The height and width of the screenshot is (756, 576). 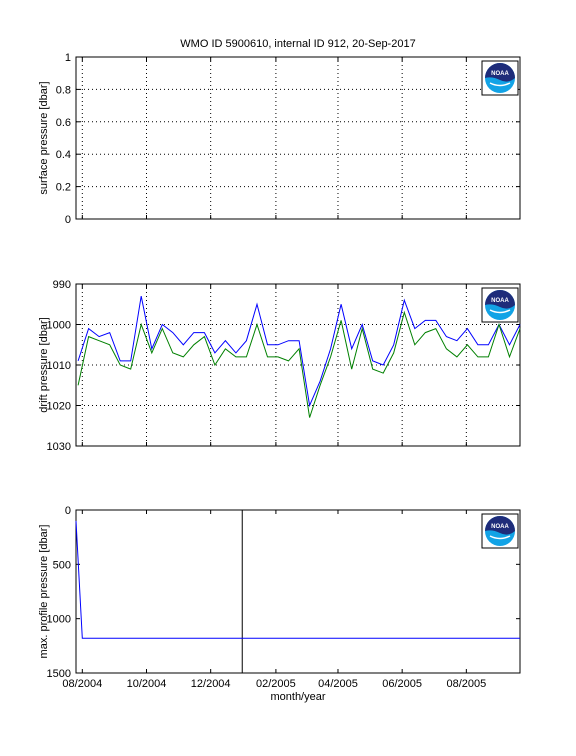 What do you see at coordinates (62, 285) in the screenshot?
I see `y-tick-label: 990` at bounding box center [62, 285].